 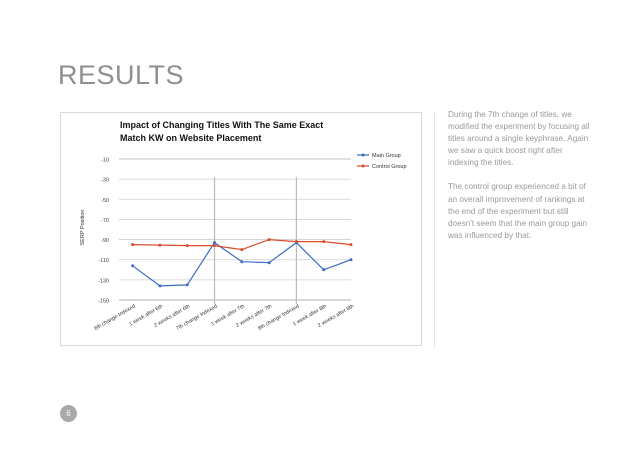 What do you see at coordinates (105, 241) in the screenshot?
I see `y-tick-label: -90` at bounding box center [105, 241].